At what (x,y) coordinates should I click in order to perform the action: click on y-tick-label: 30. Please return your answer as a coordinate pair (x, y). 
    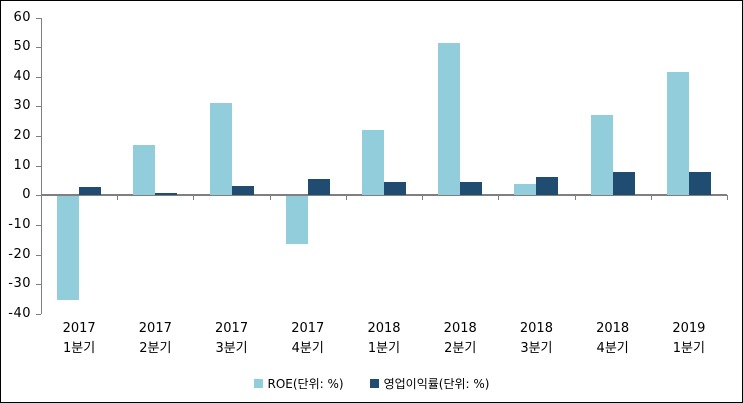
    Looking at the image, I should click on (22, 106).